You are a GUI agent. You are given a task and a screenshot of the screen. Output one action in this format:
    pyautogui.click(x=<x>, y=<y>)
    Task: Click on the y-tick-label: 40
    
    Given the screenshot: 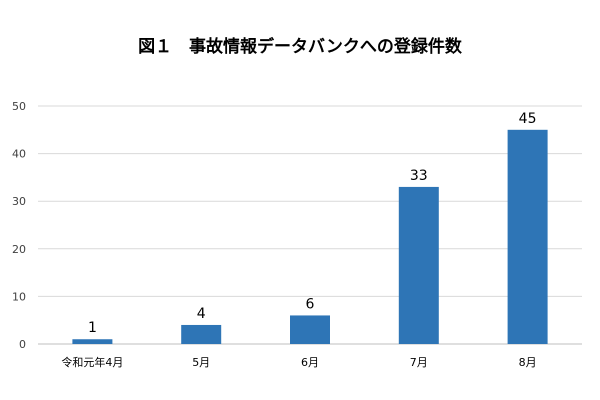 What is the action you would take?
    pyautogui.click(x=19, y=154)
    